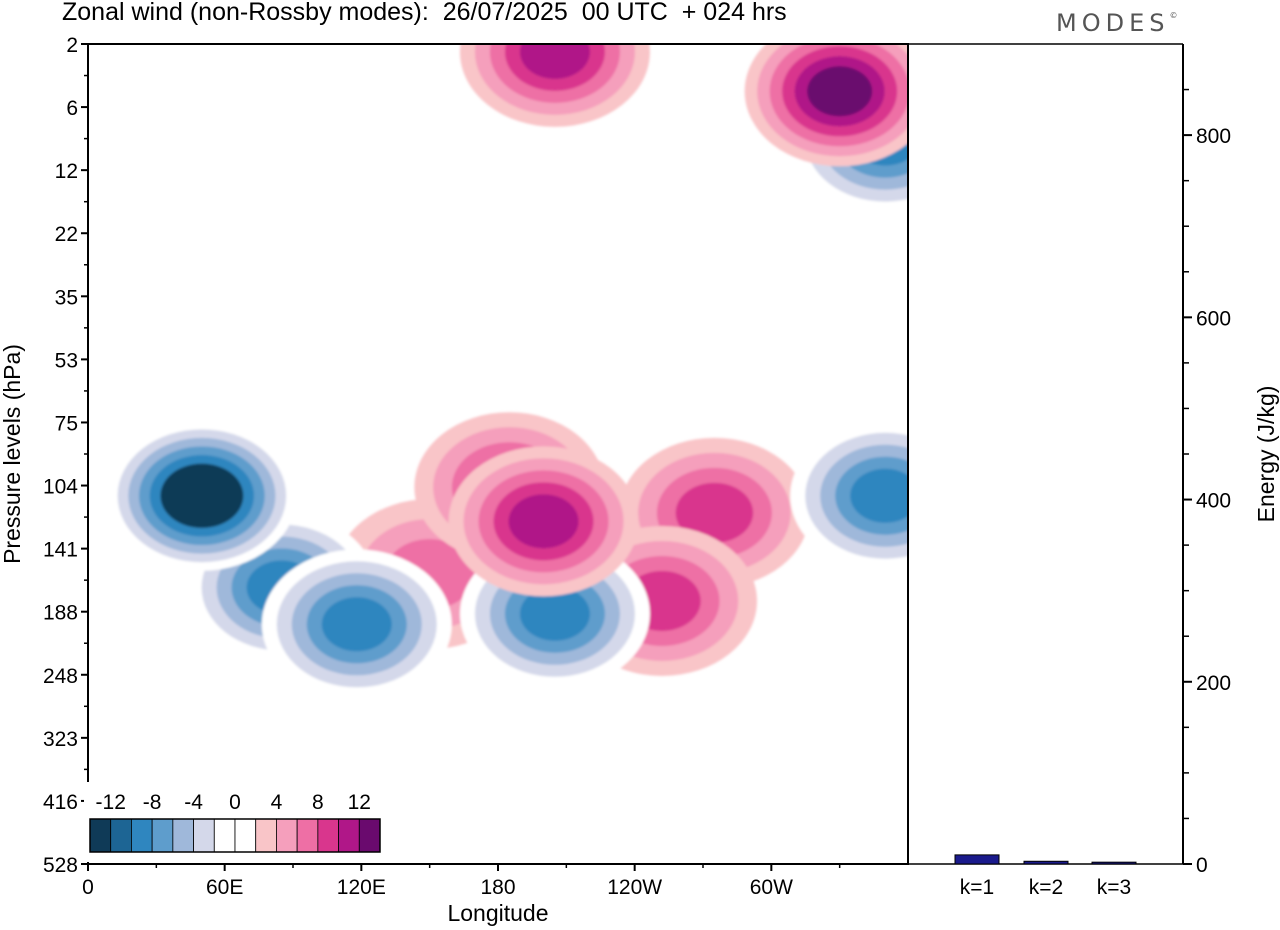 The image size is (1280, 930). What do you see at coordinates (60, 550) in the screenshot?
I see `y-tick-label: 141` at bounding box center [60, 550].